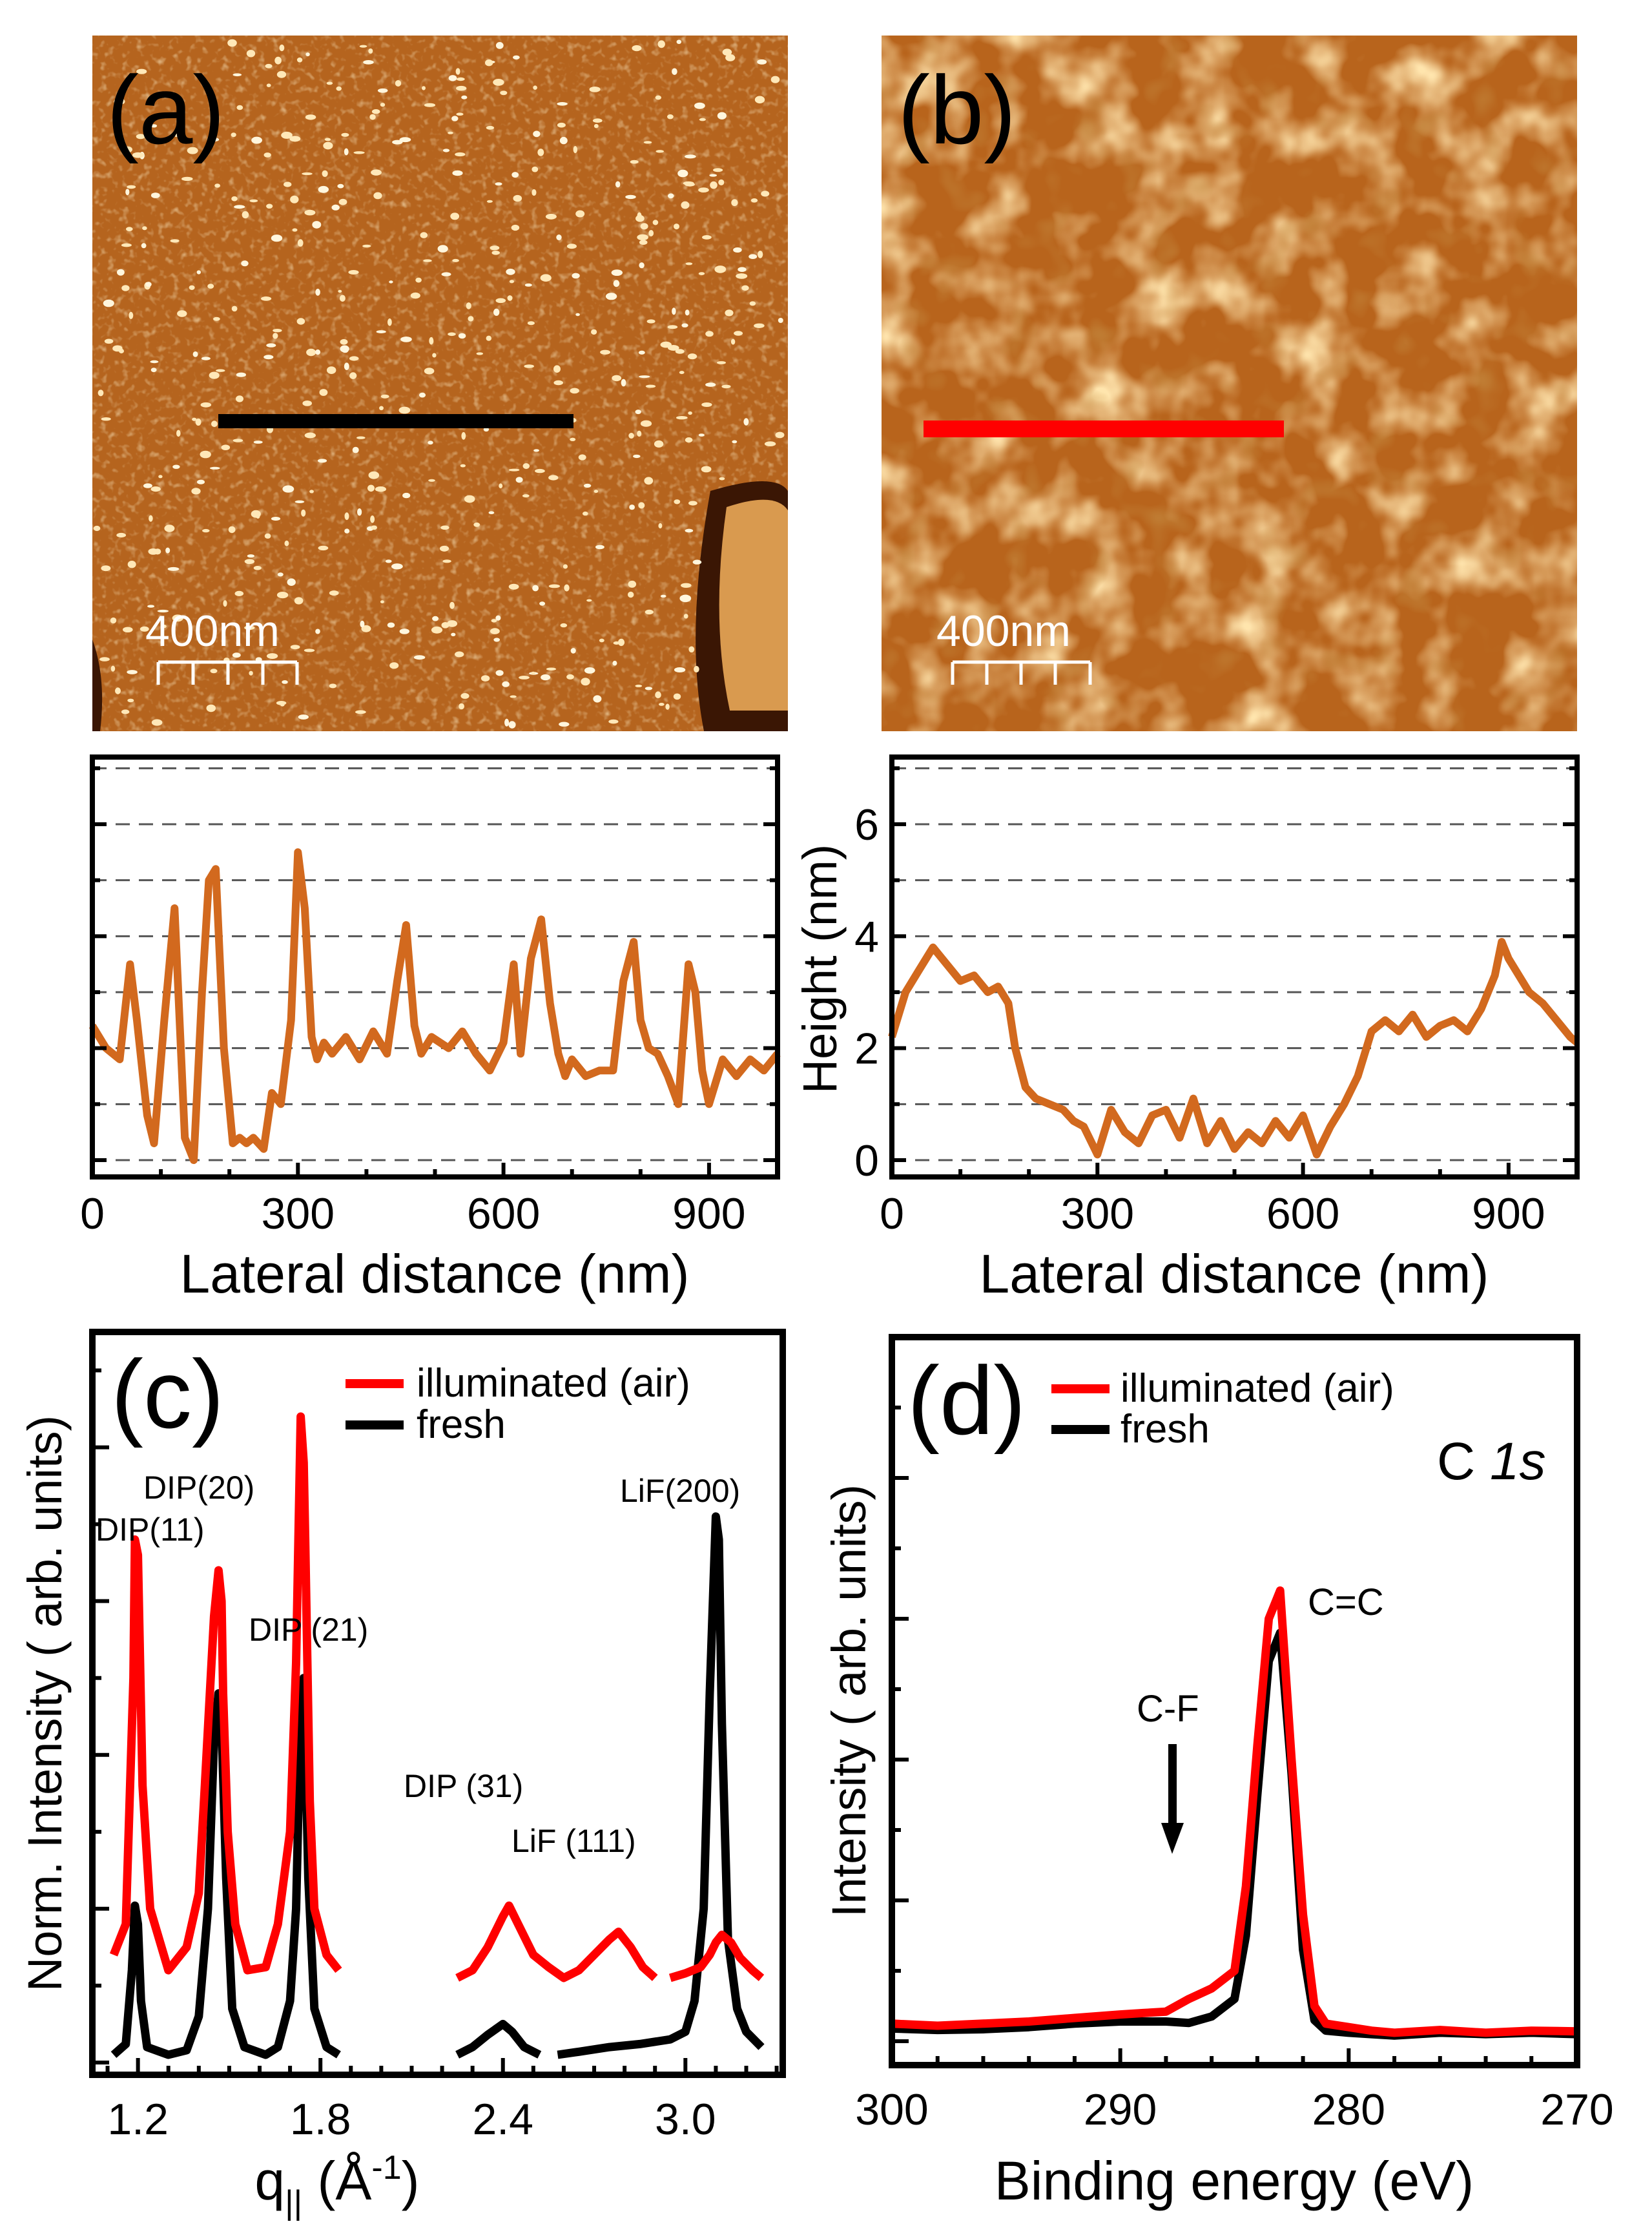 The width and height of the screenshot is (1652, 2235). What do you see at coordinates (435, 964) in the screenshot?
I see `profile-a-gridlines` at bounding box center [435, 964].